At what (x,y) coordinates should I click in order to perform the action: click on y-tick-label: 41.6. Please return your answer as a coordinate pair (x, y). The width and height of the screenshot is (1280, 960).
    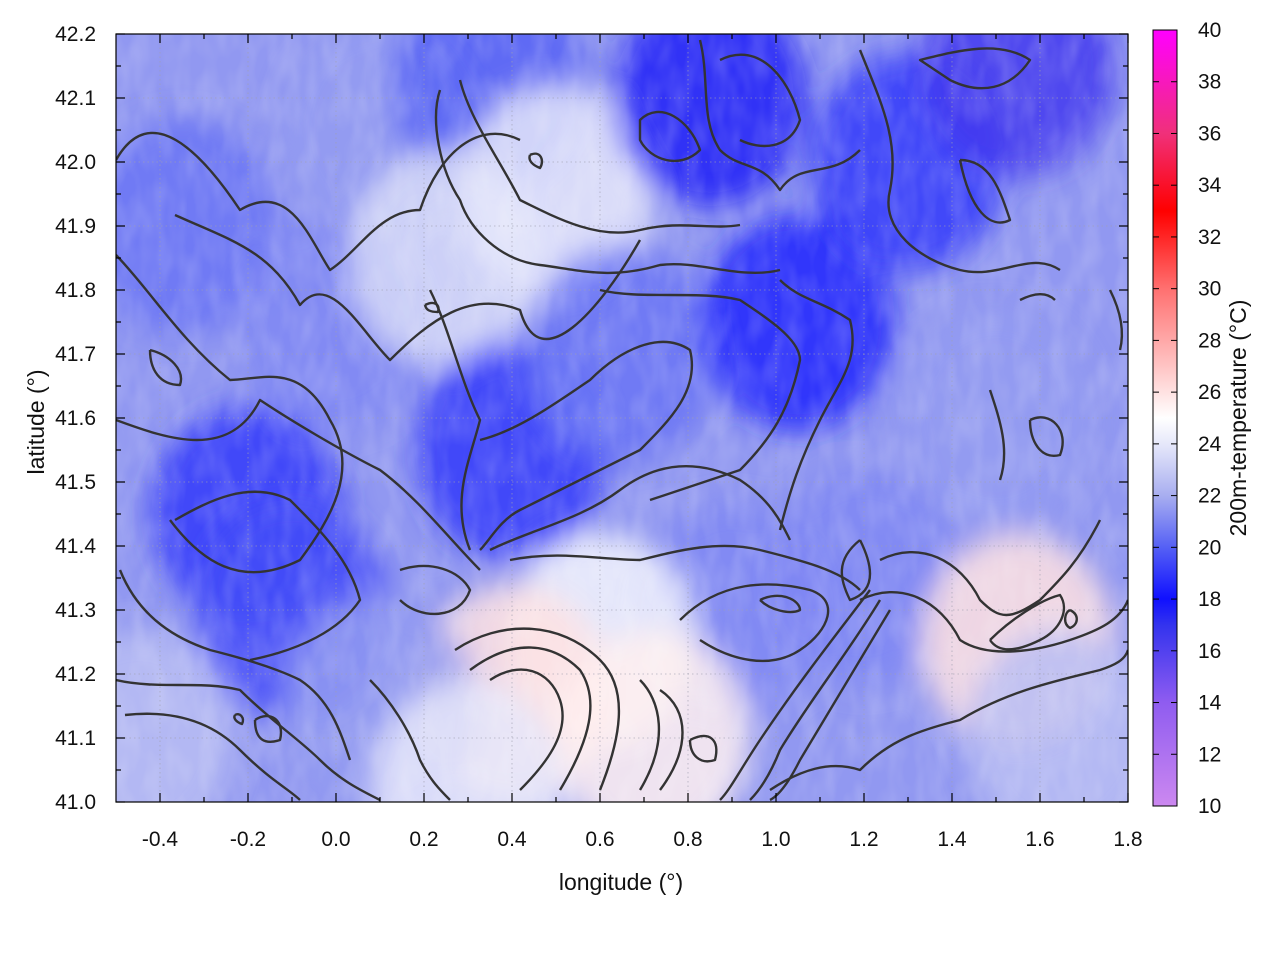
    Looking at the image, I should click on (75, 418).